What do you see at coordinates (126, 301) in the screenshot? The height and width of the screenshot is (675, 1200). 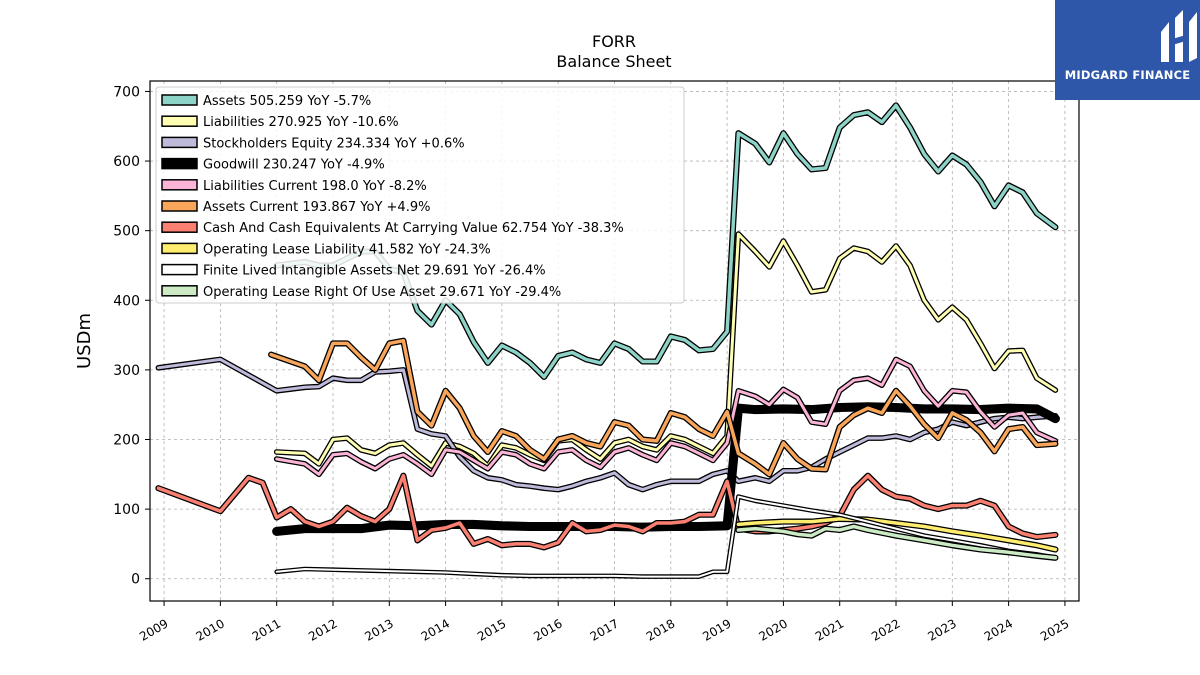 I see `y-tick-label: 400` at bounding box center [126, 301].